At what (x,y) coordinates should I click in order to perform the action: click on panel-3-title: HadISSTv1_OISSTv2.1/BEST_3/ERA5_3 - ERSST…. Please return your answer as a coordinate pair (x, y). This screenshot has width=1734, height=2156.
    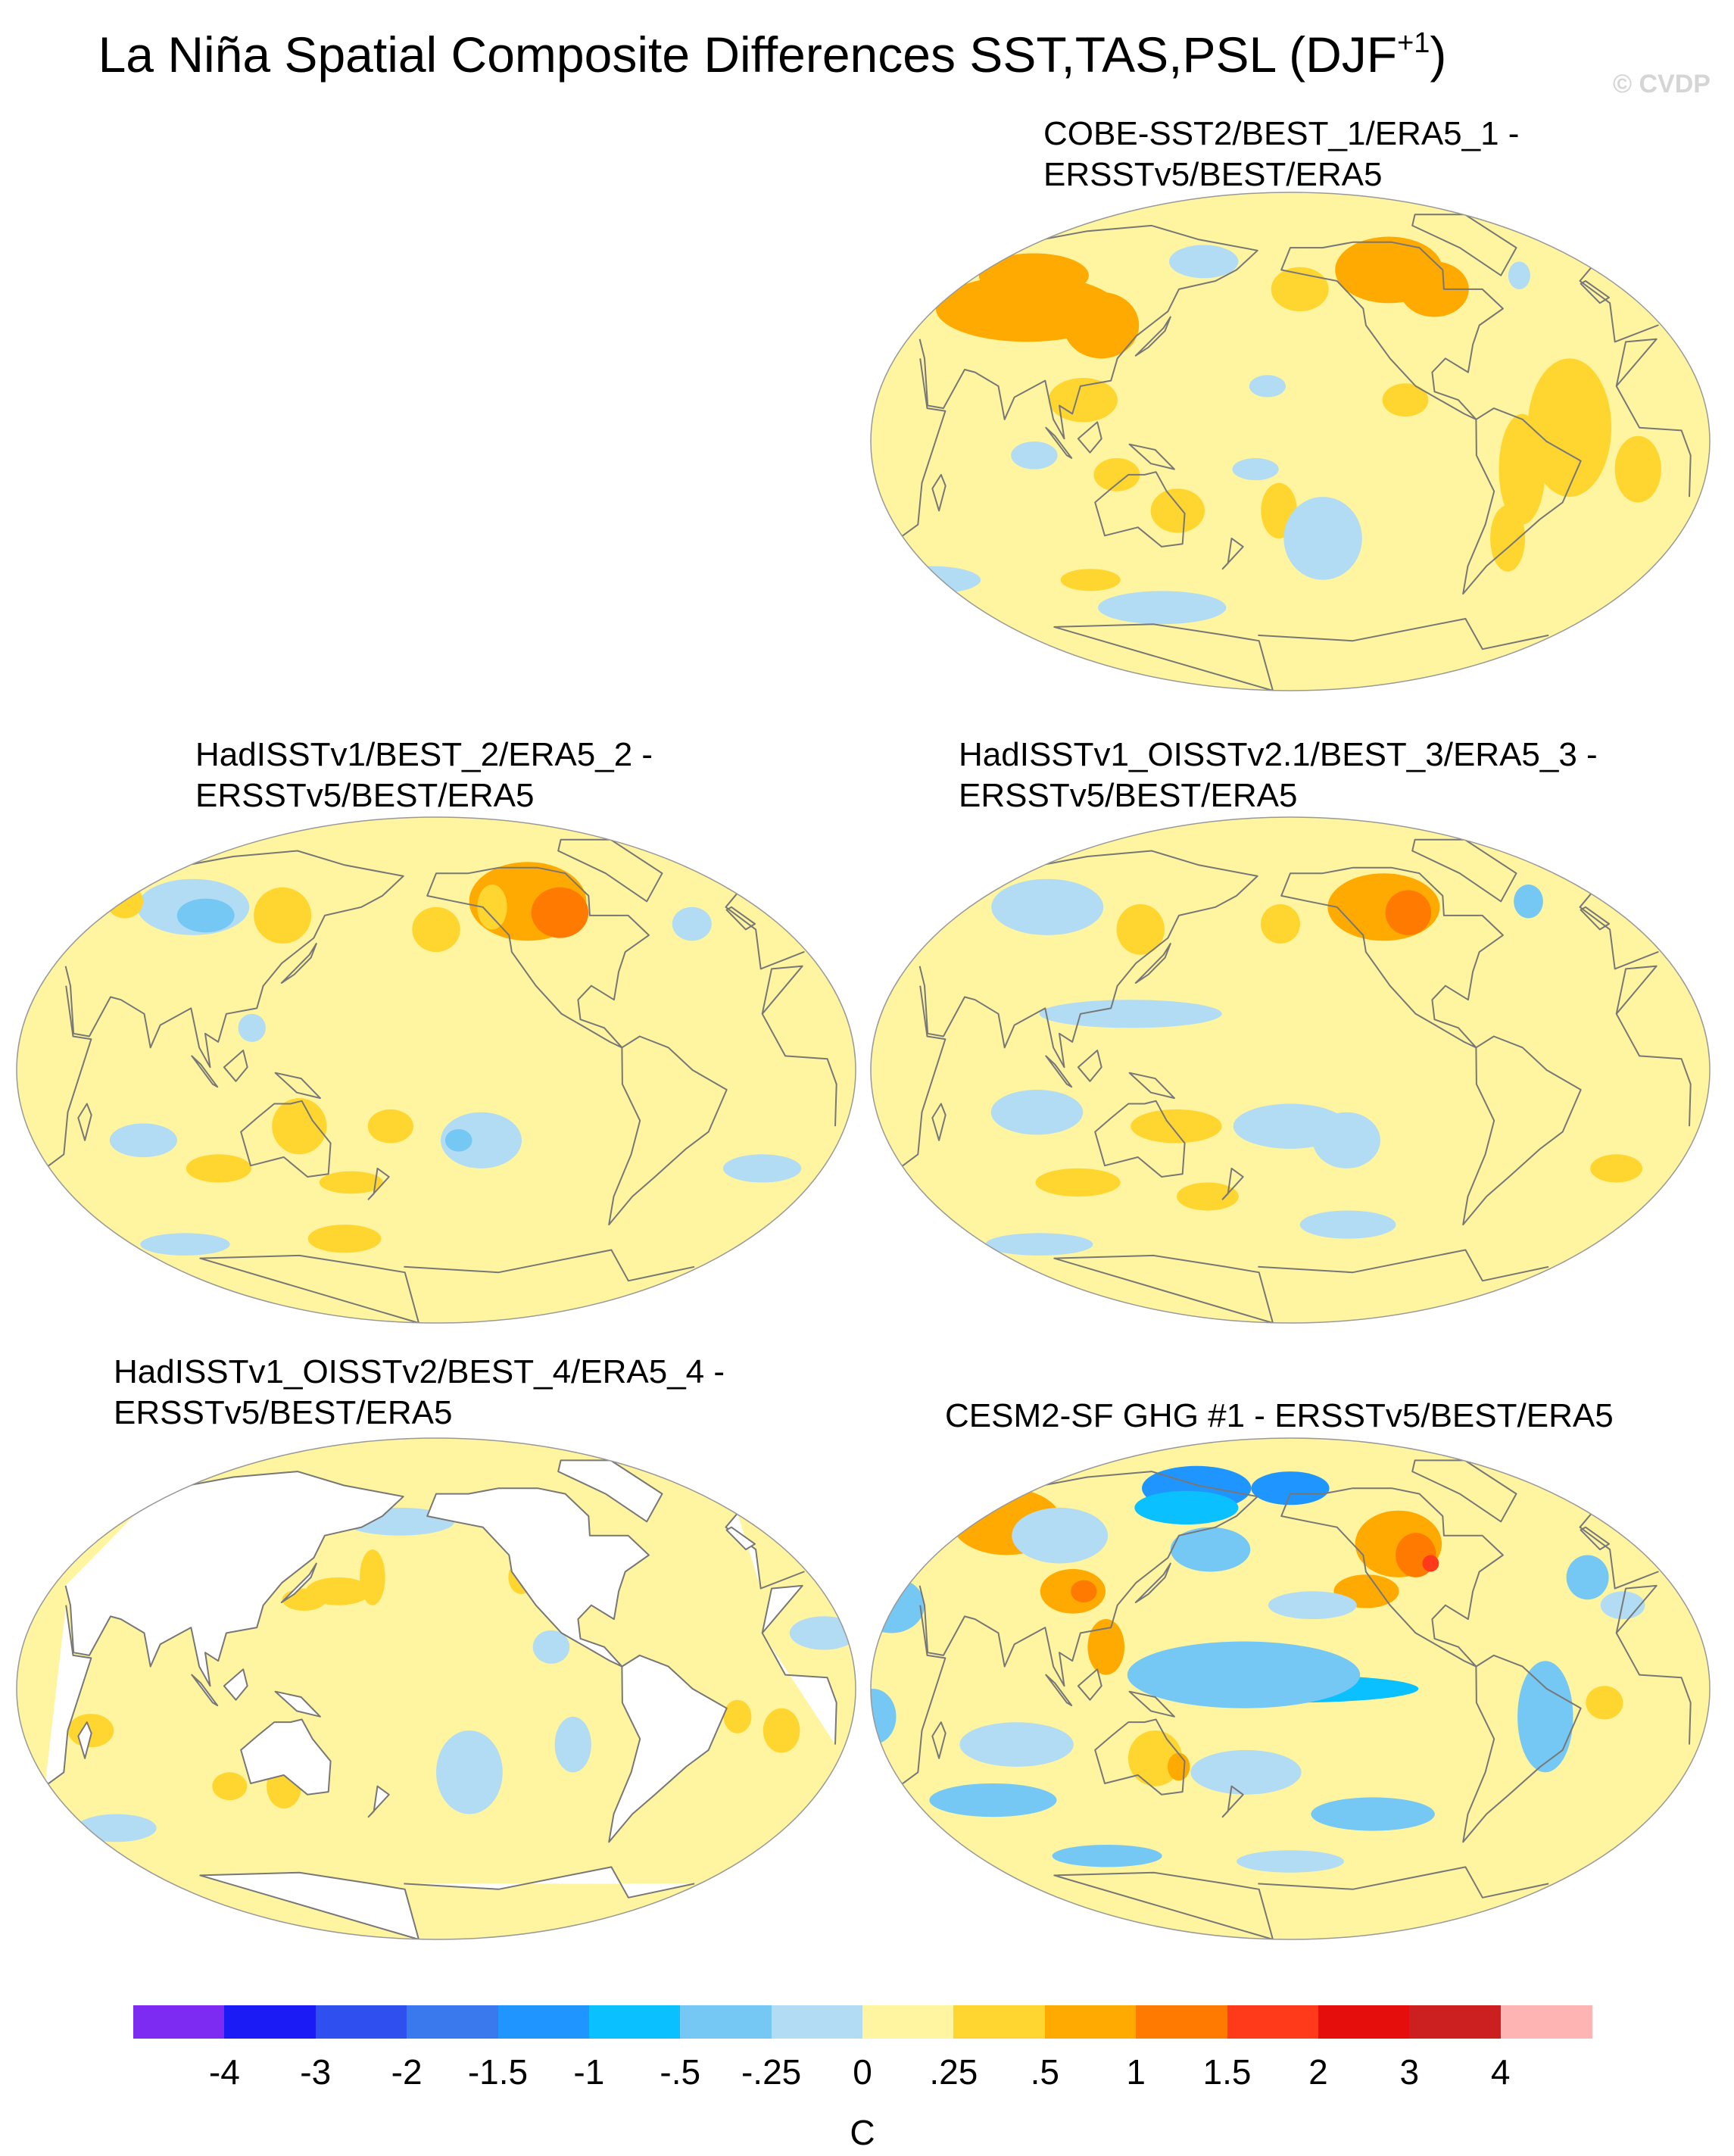
    Looking at the image, I should click on (1279, 775).